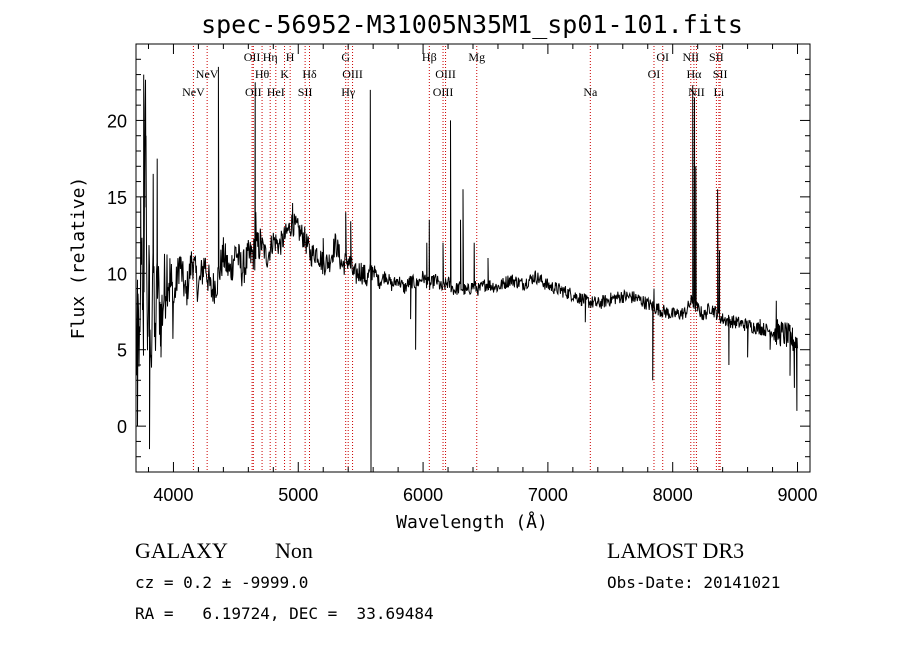 This screenshot has width=900, height=649. Describe the element at coordinates (345, 57) in the screenshot. I see `line-marker-label: G` at that location.